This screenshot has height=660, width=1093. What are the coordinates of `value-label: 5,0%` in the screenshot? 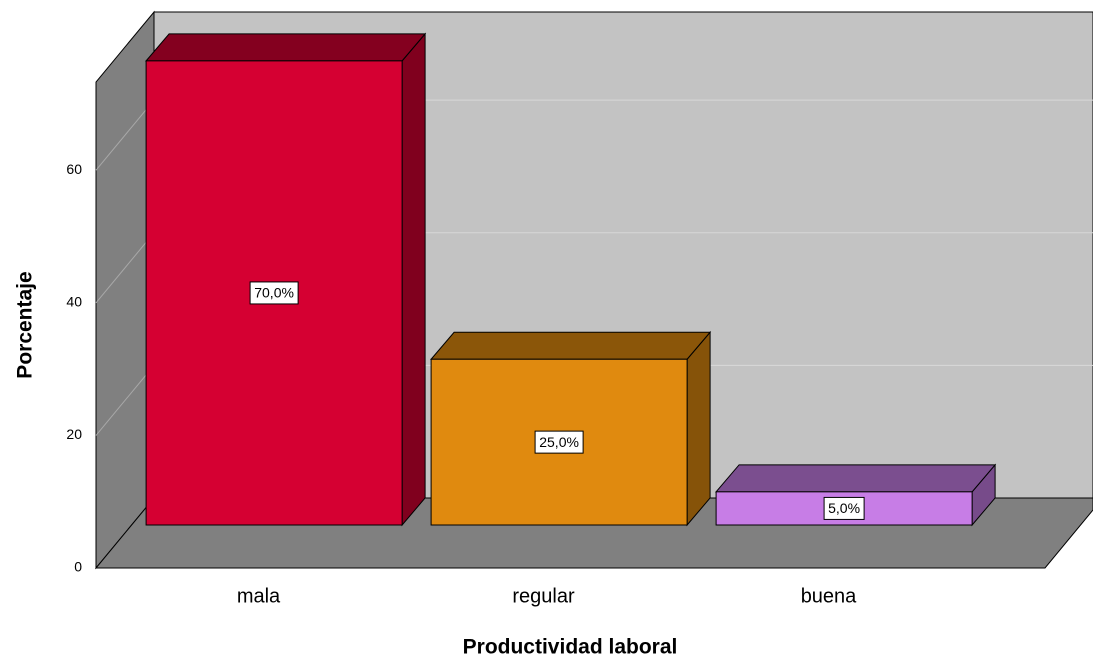 It's located at (844, 508).